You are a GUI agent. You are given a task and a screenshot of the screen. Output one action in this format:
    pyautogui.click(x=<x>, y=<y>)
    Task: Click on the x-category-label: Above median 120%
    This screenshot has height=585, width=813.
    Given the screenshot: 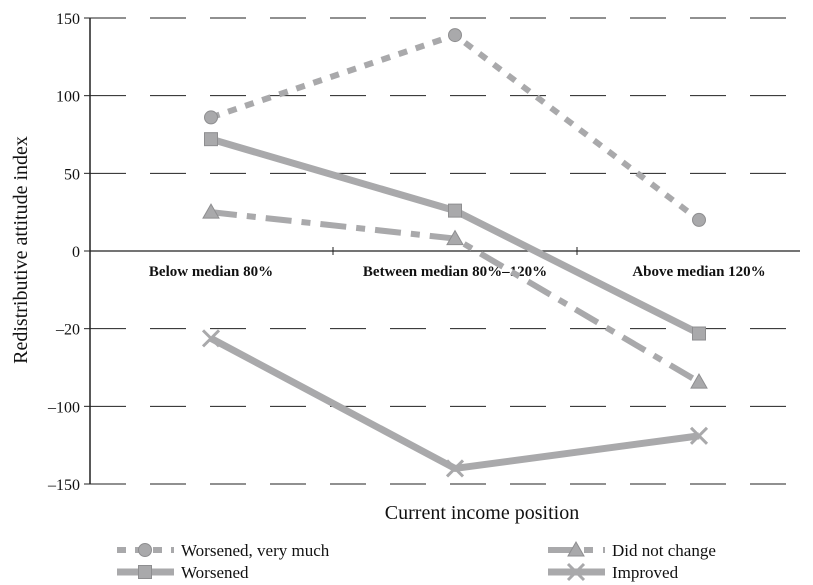 What is the action you would take?
    pyautogui.click(x=698, y=272)
    